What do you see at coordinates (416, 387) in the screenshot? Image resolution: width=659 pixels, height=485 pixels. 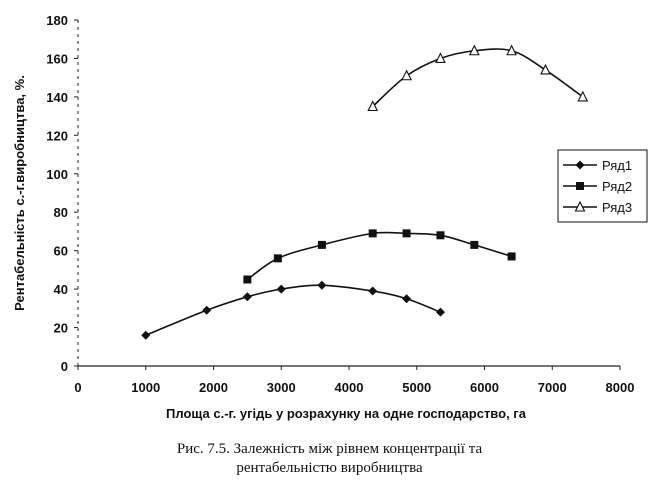 I see `x-tick-label: 5000` at bounding box center [416, 387].